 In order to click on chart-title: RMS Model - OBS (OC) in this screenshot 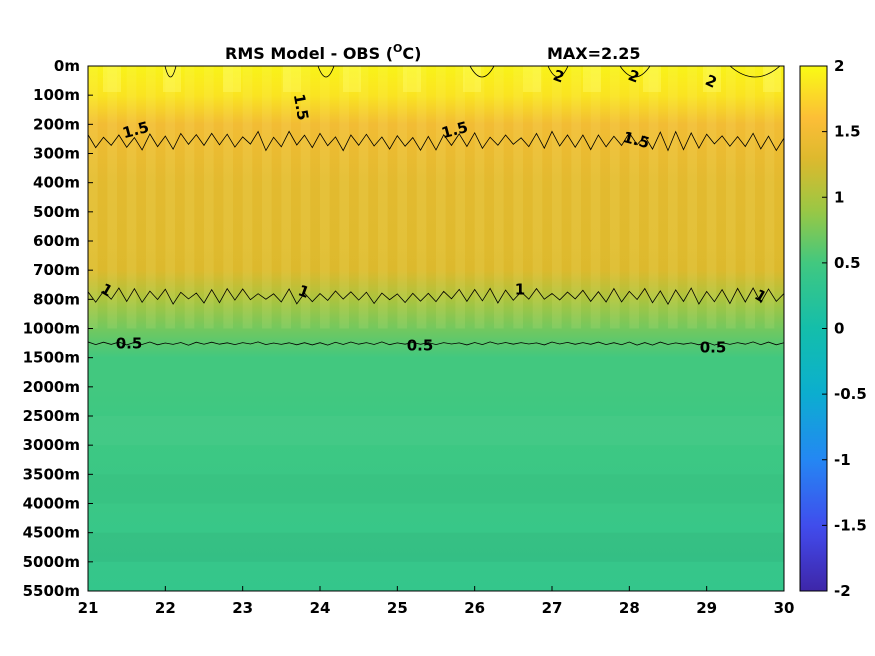, I will do `click(323, 52)`.